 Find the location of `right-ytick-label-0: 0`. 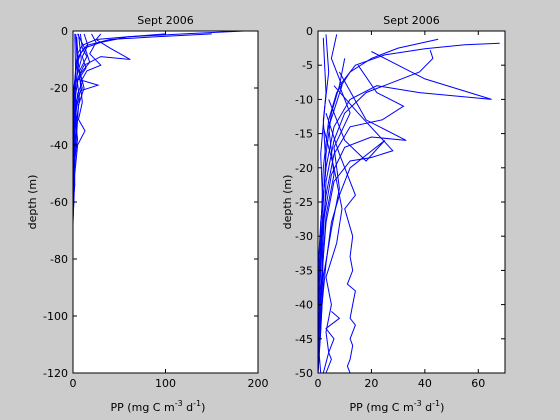

right-ytick-label-0: 0 is located at coordinates (309, 31).